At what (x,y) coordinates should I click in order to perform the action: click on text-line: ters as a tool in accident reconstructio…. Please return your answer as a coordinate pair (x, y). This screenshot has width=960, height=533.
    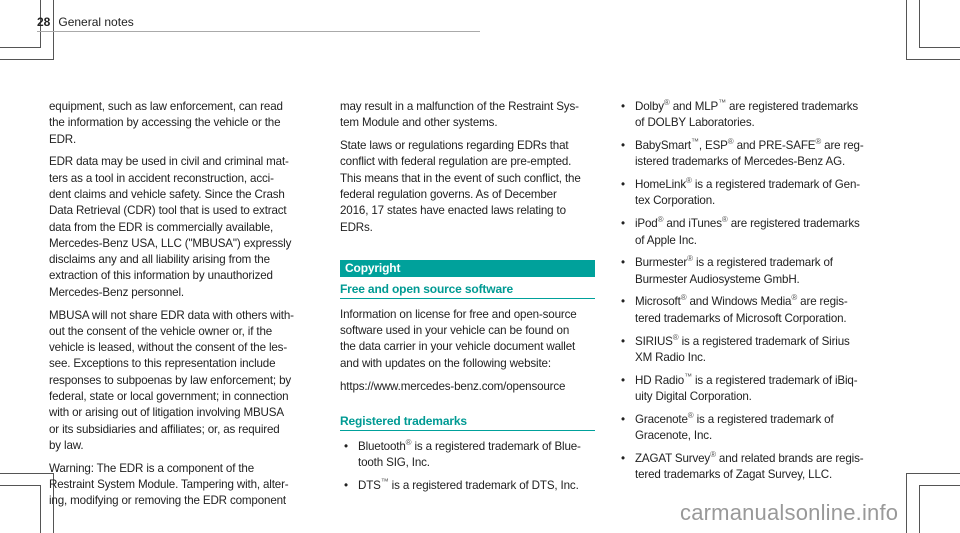
    Looking at the image, I should click on (161, 178).